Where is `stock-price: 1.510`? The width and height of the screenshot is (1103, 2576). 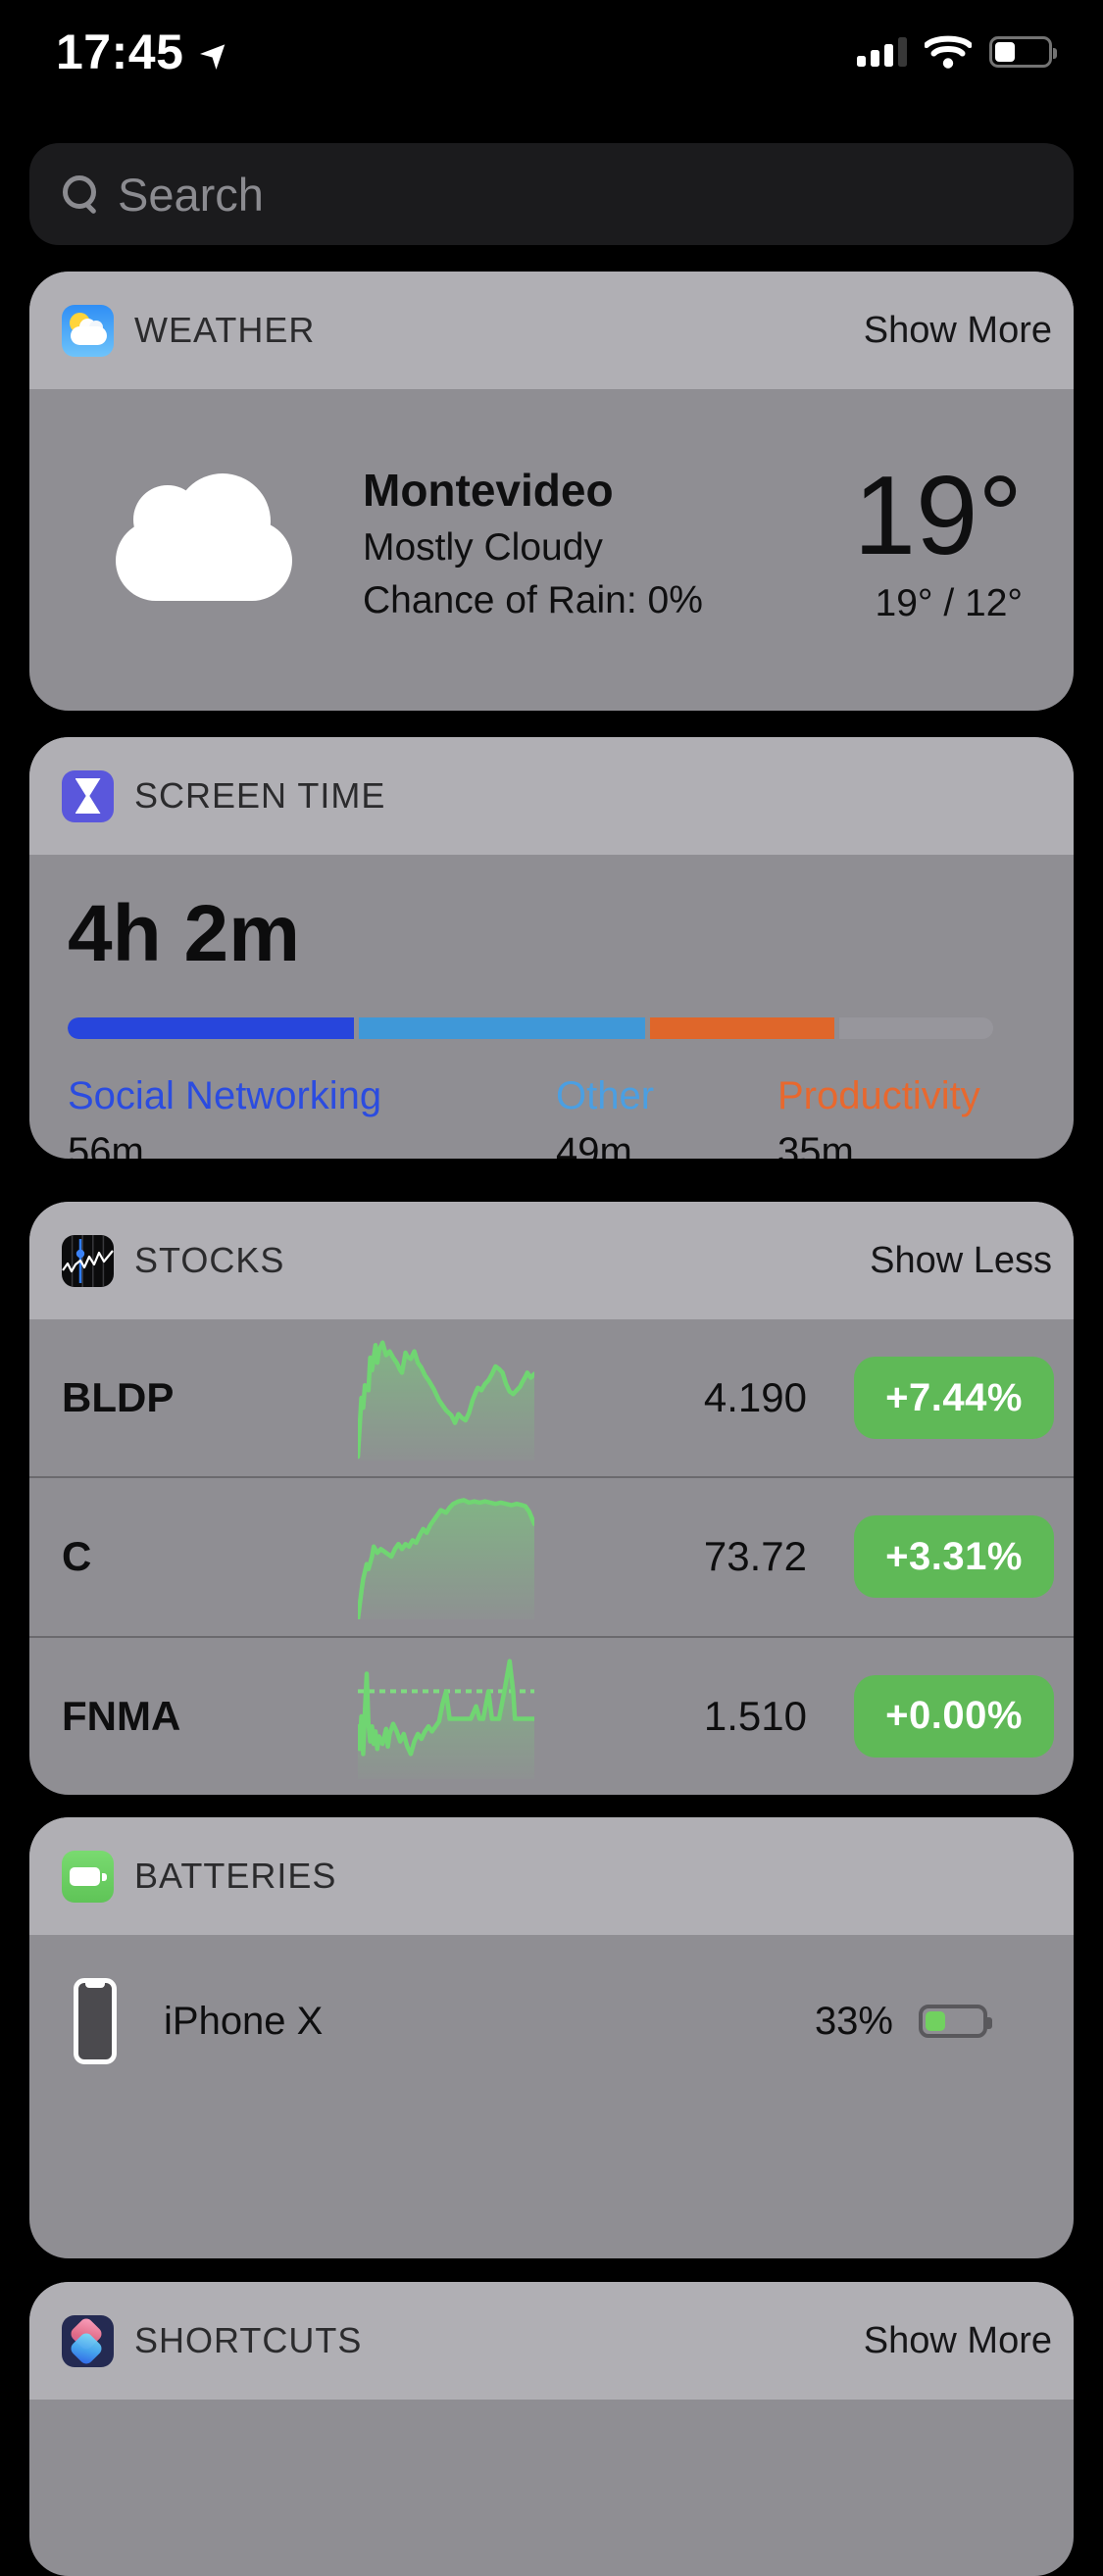
stock-price: 1.510 is located at coordinates (755, 1715).